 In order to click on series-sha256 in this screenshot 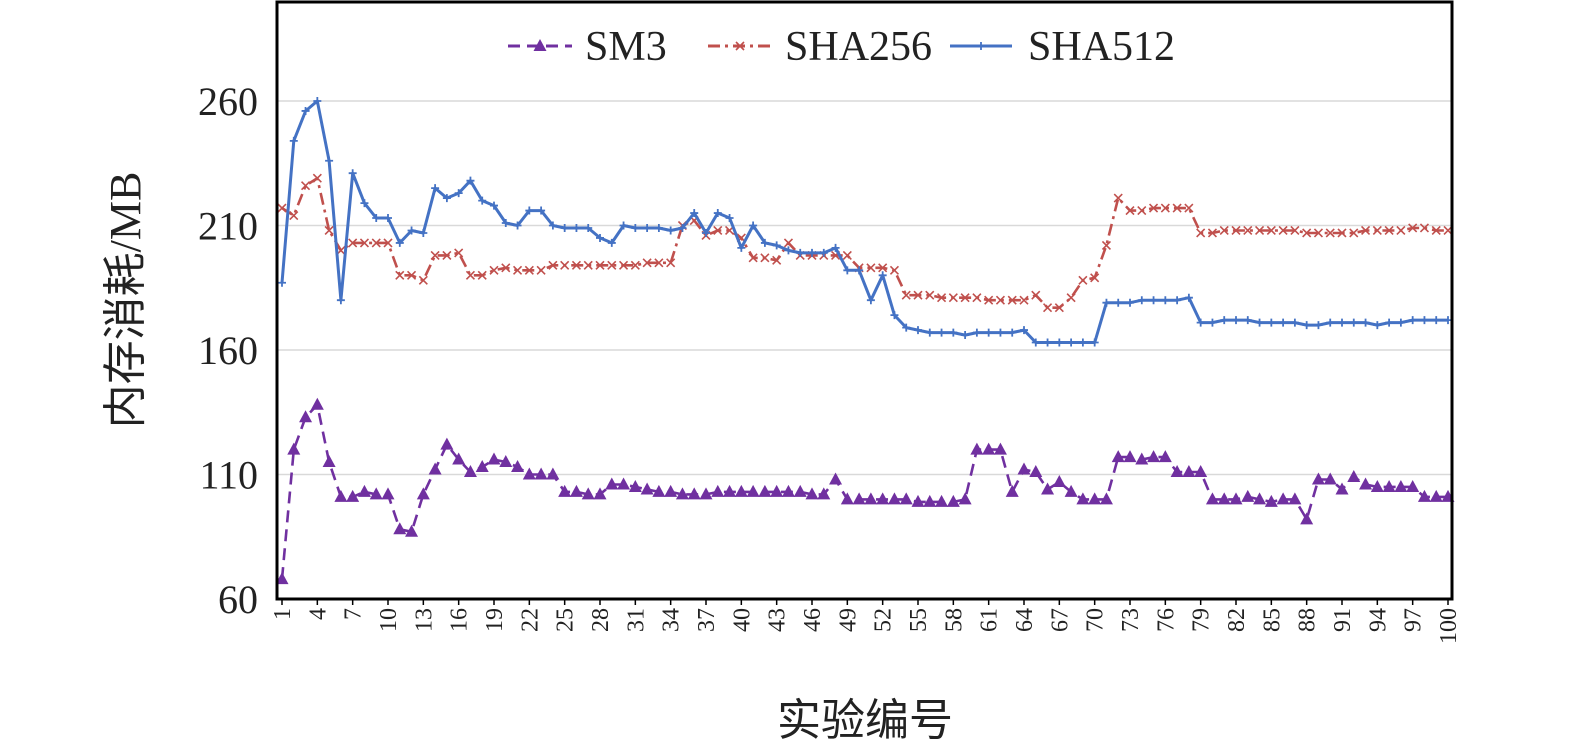, I will do `click(865, 243)`.